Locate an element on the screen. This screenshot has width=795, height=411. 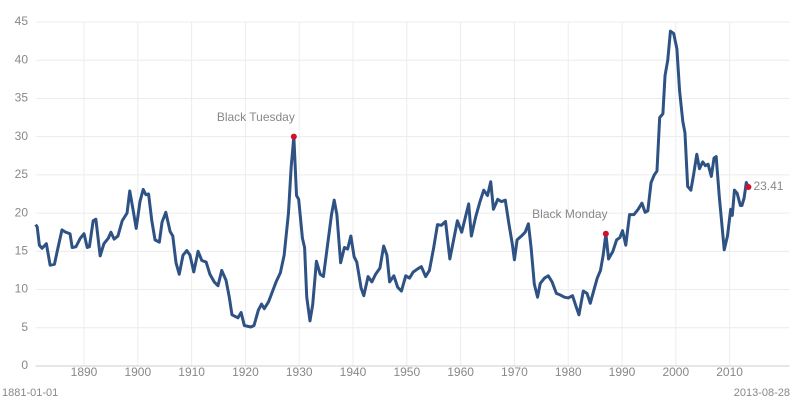
x-tick-label: 2010 is located at coordinates (729, 372).